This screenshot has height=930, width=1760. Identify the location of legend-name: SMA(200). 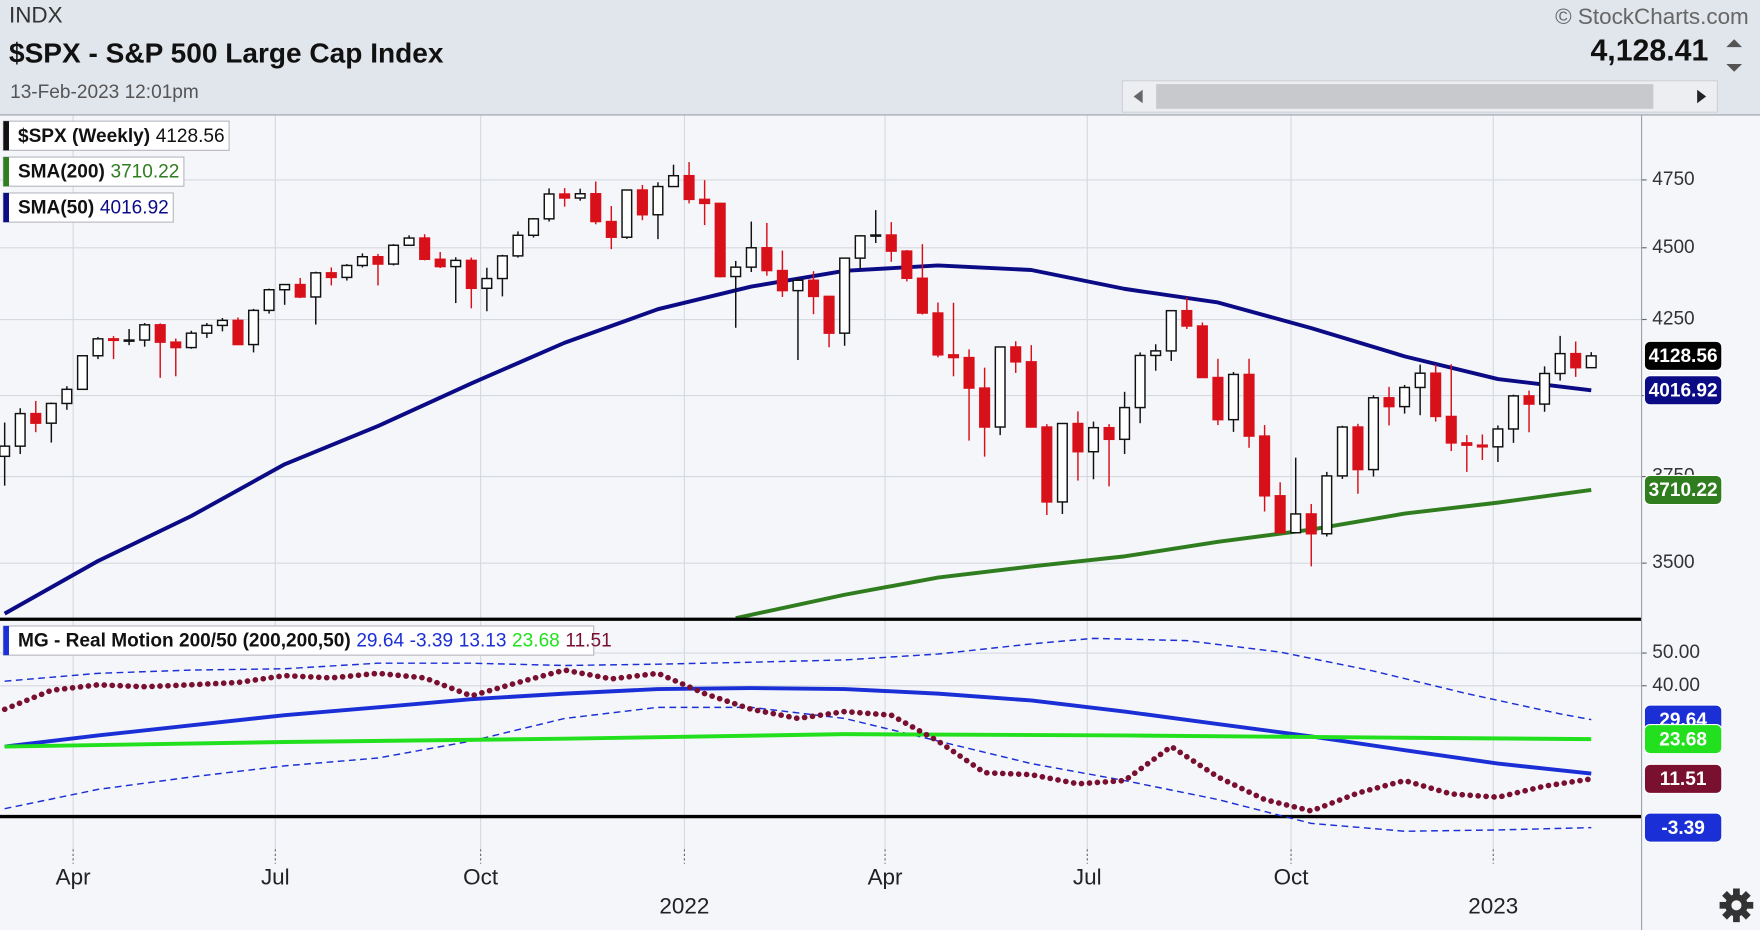
(61, 172).